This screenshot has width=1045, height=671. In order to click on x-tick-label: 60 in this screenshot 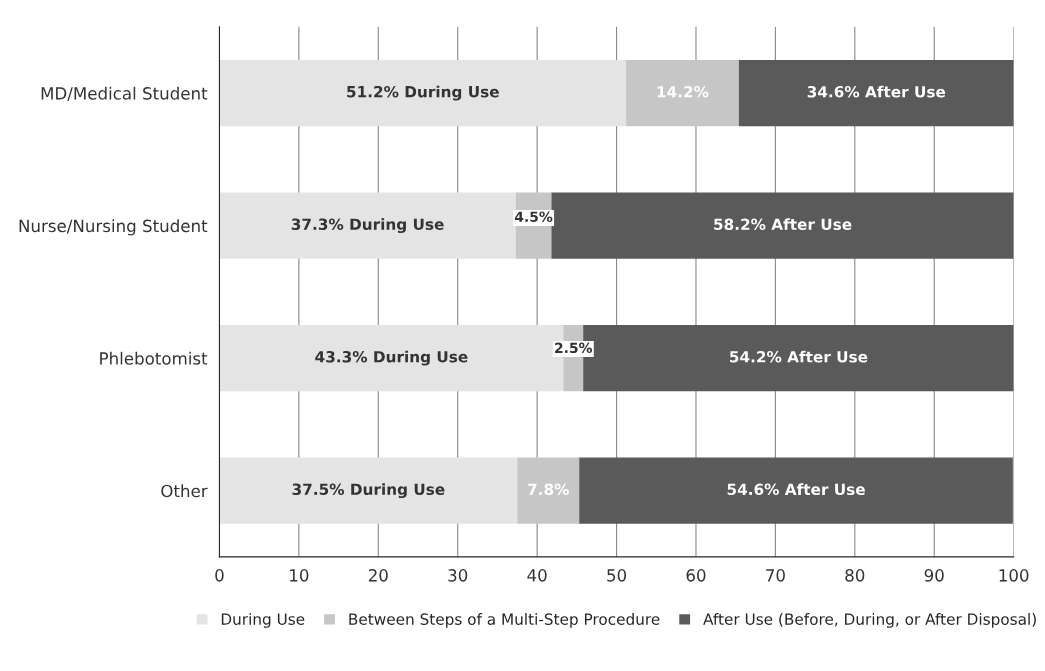, I will do `click(696, 575)`.